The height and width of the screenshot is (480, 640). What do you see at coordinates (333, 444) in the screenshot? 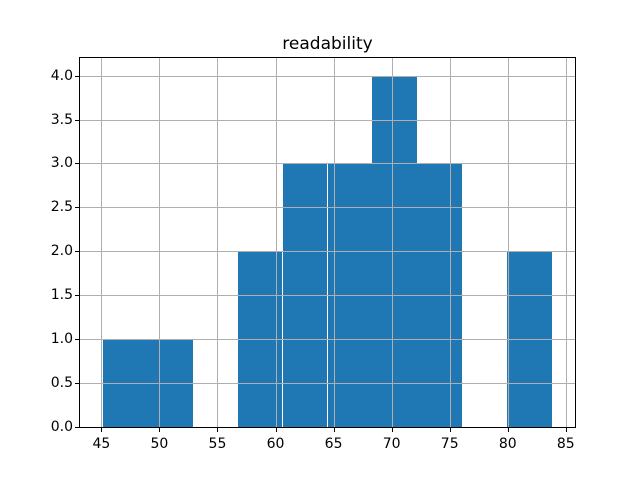
I see `x-tick-label: 65` at bounding box center [333, 444].